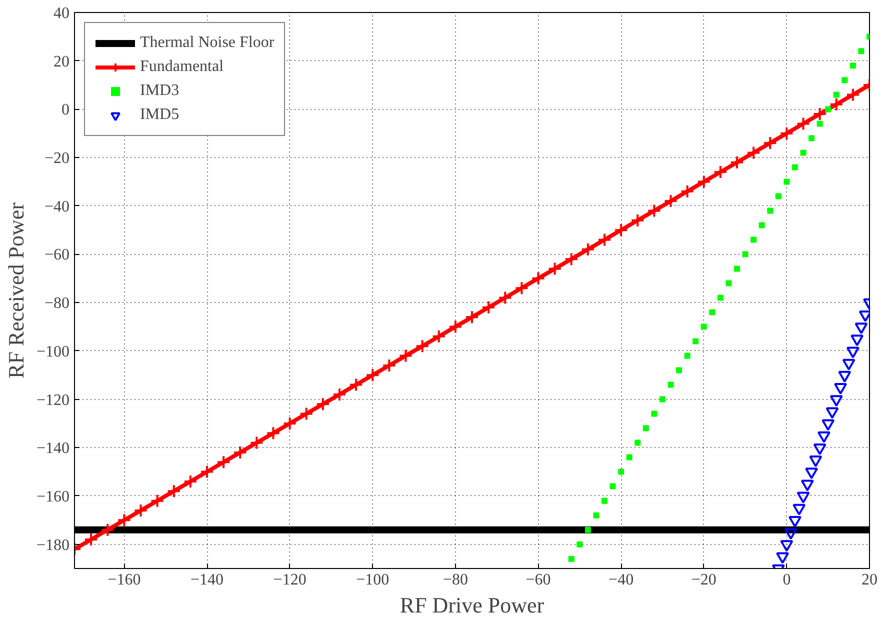 This screenshot has width=881, height=620. Describe the element at coordinates (621, 580) in the screenshot. I see `x-tick-label: −40` at that location.